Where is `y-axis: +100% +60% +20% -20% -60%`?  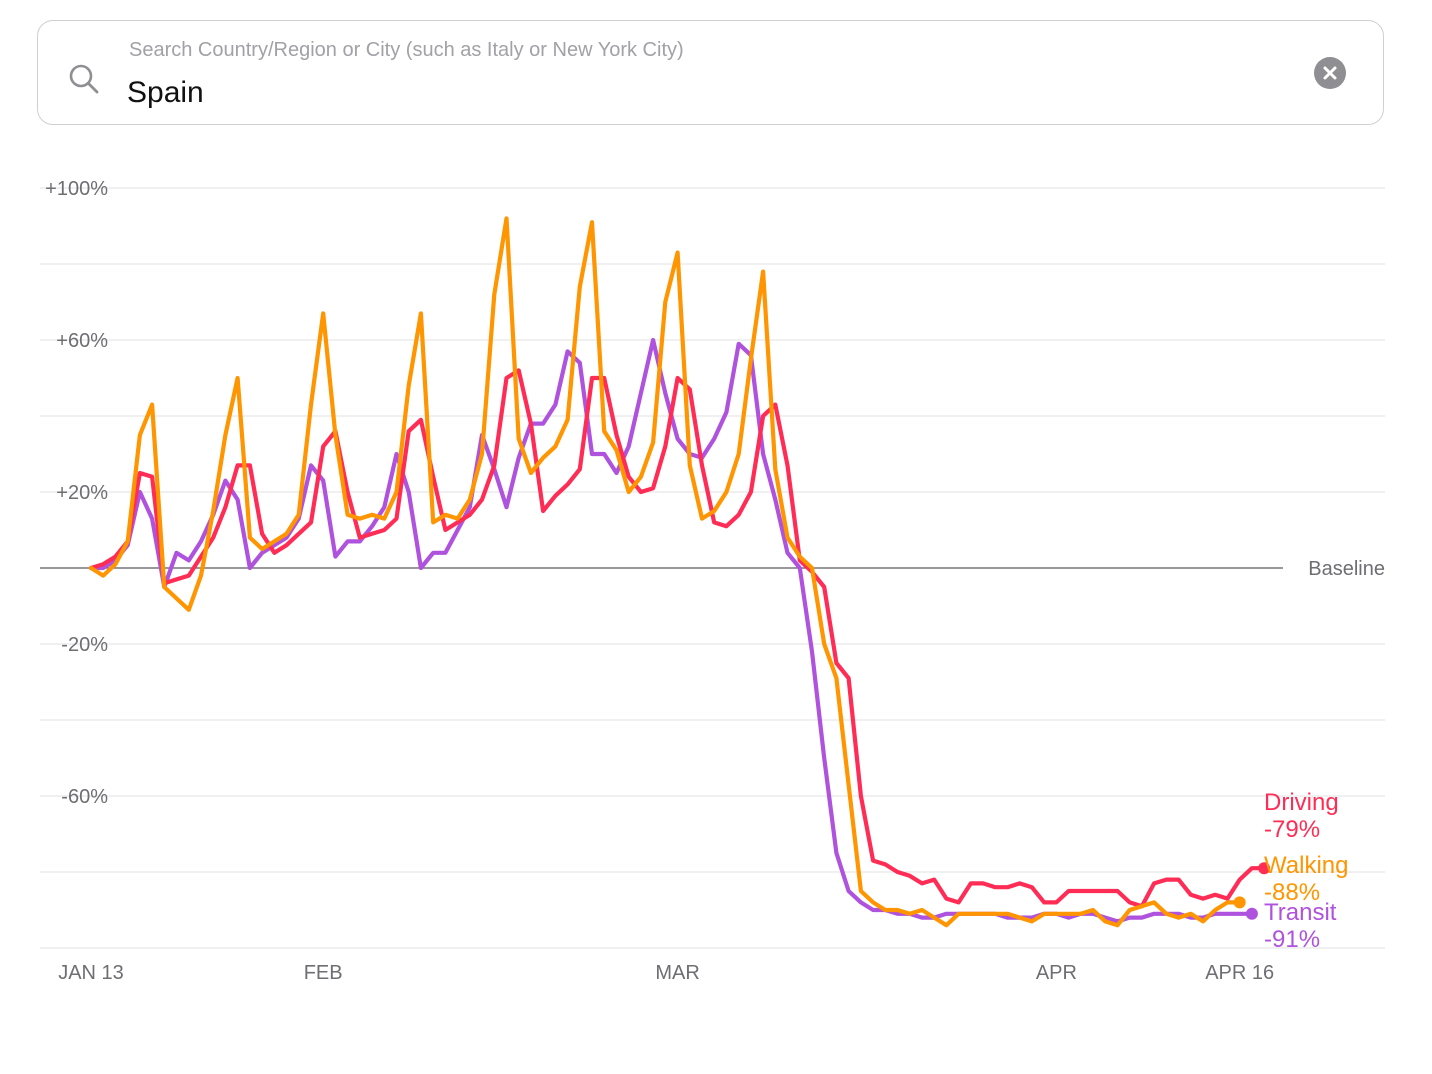 y-axis: +100% +60% +20% -20% -60% is located at coordinates (76, 493).